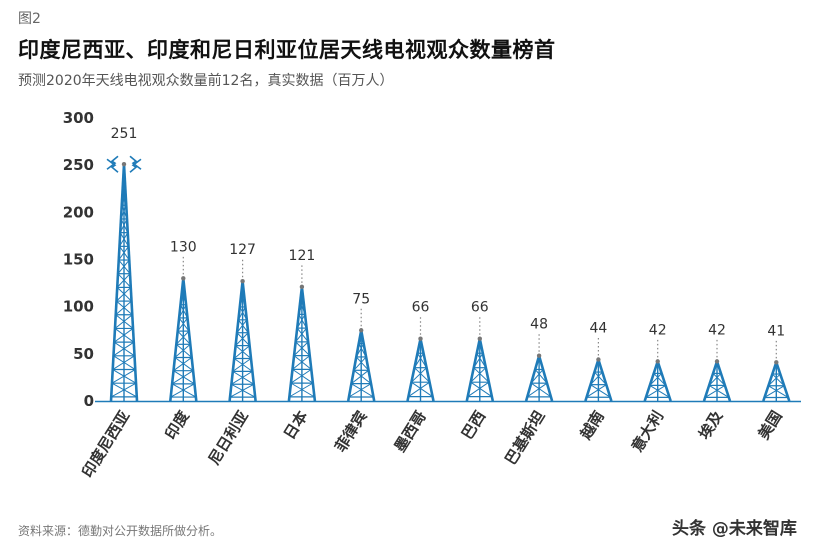 The image size is (833, 550). Describe the element at coordinates (178, 425) in the screenshot. I see `category-label: 印度` at that location.